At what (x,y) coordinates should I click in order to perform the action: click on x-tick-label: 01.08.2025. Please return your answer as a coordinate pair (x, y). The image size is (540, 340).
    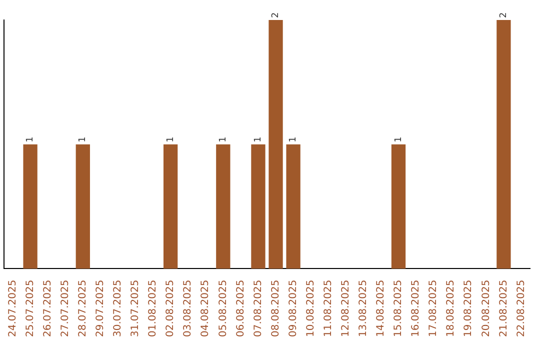
    Looking at the image, I should click on (153, 309).